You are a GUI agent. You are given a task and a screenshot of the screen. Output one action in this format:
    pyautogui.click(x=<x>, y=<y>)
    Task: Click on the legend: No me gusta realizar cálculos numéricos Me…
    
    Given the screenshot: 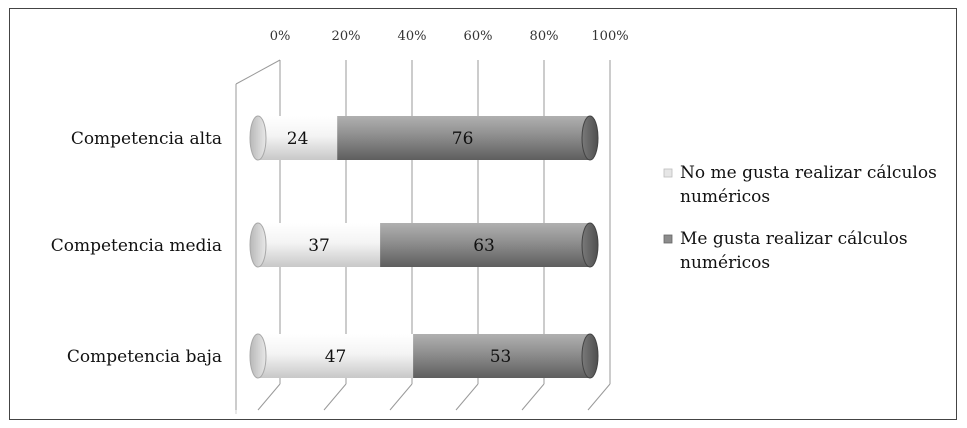 What is the action you would take?
    pyautogui.click(x=800, y=218)
    